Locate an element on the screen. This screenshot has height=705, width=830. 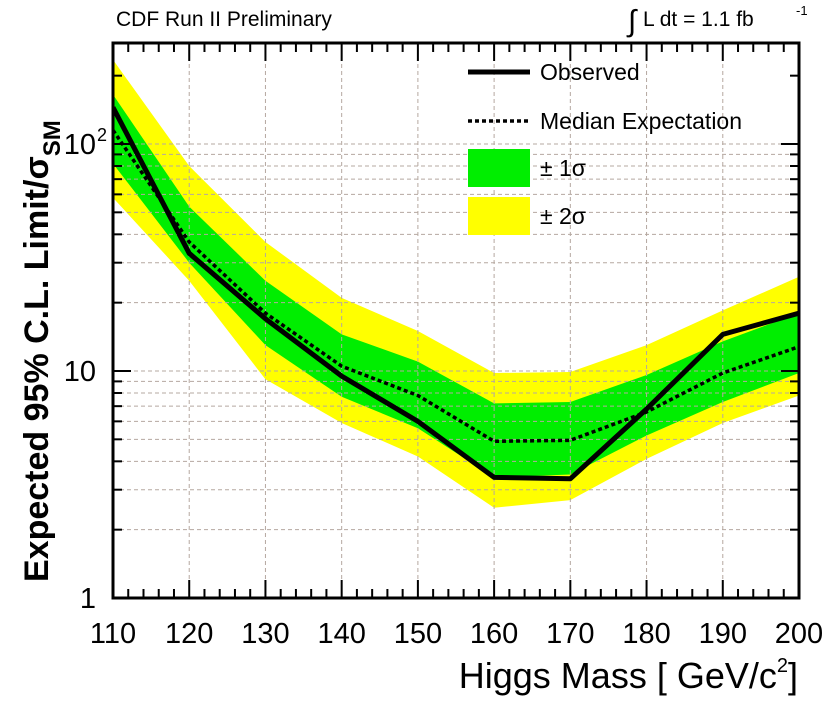
y-tick-label-exponent: 2 is located at coordinates (102, 135).